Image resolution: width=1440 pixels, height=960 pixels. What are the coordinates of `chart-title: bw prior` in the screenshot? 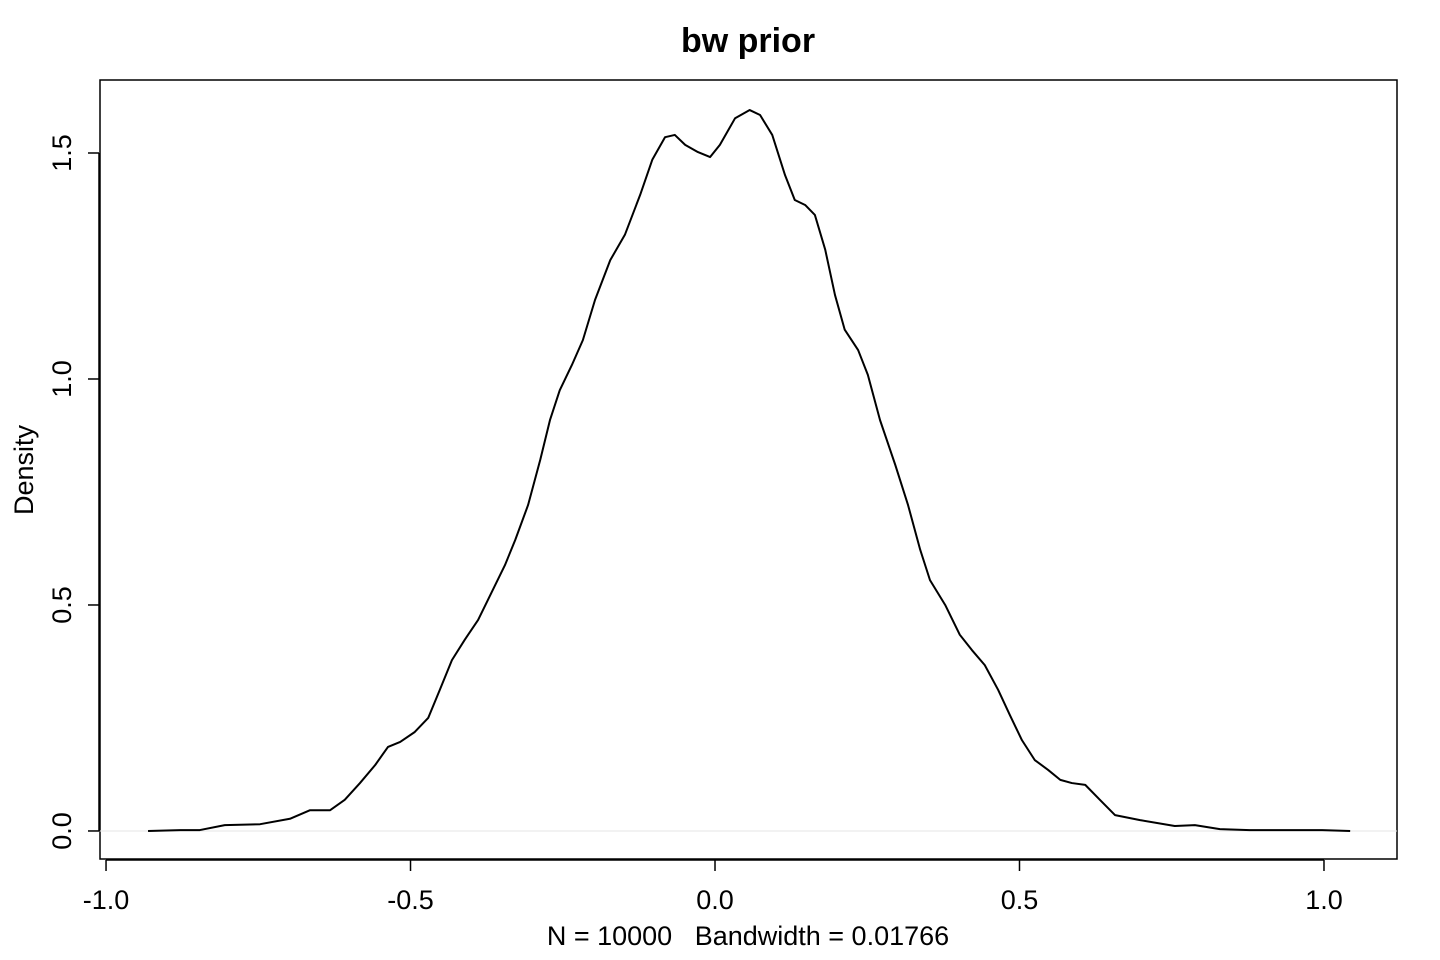 It's located at (748, 41).